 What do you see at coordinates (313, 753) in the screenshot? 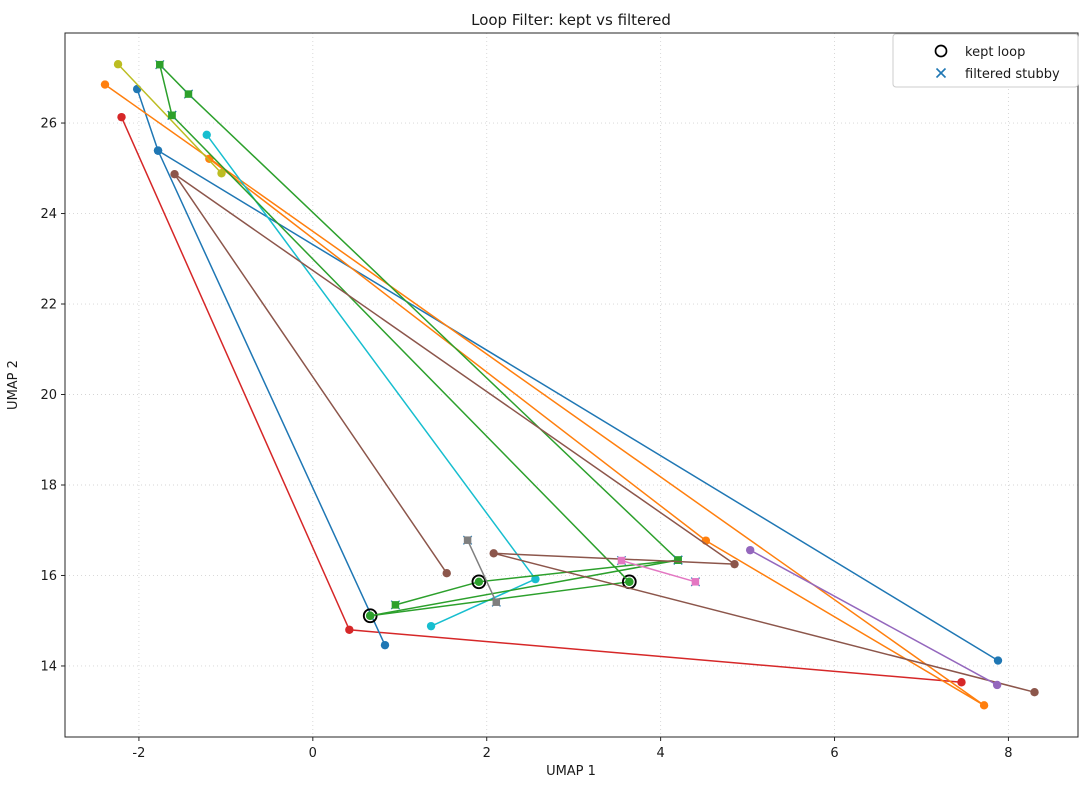
I see `x-tick-label: 0` at bounding box center [313, 753].